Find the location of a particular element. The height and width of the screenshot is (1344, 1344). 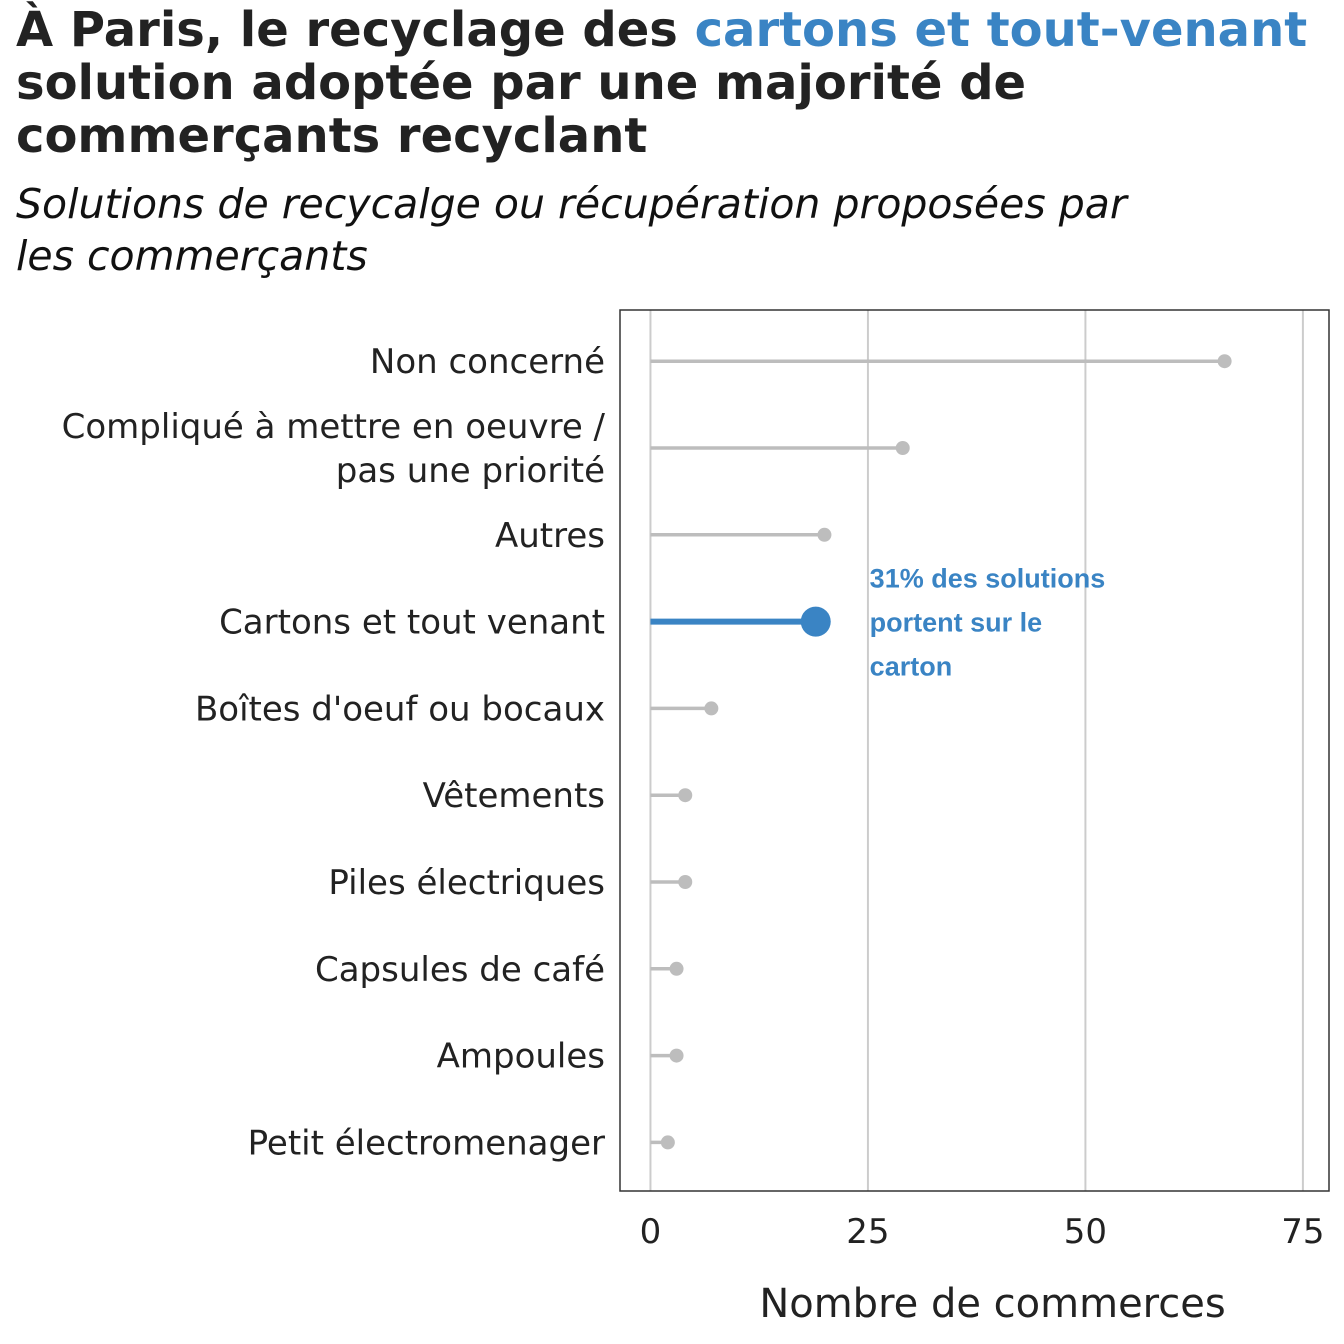

x-tick-labels: 0 25 50 75 is located at coordinates (982, 1232).